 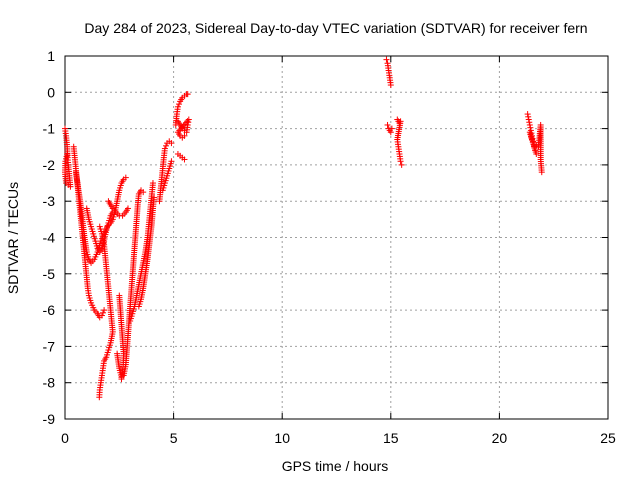 I want to click on x-tick-label: 10, so click(x=282, y=438).